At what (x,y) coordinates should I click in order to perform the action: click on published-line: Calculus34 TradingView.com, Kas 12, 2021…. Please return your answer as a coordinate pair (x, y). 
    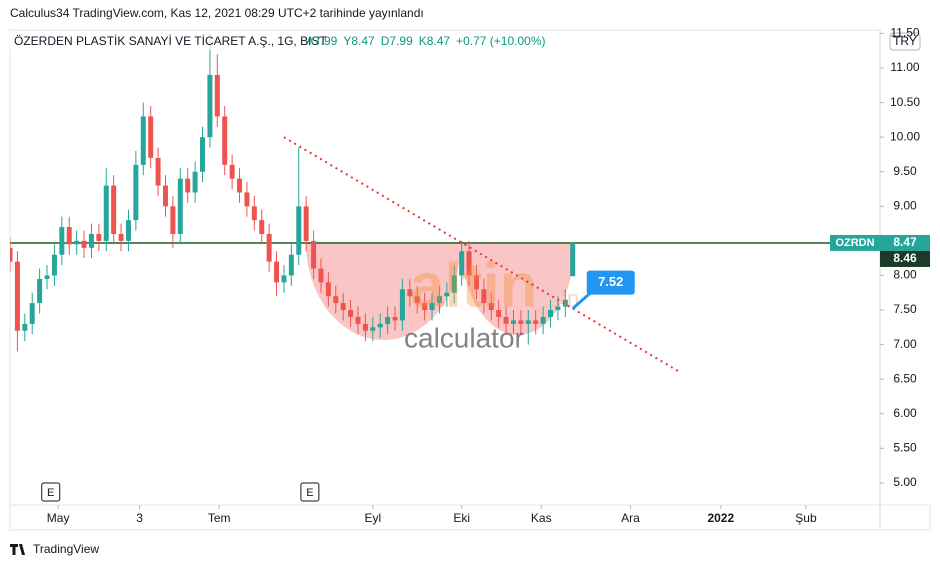
    Looking at the image, I should click on (217, 13).